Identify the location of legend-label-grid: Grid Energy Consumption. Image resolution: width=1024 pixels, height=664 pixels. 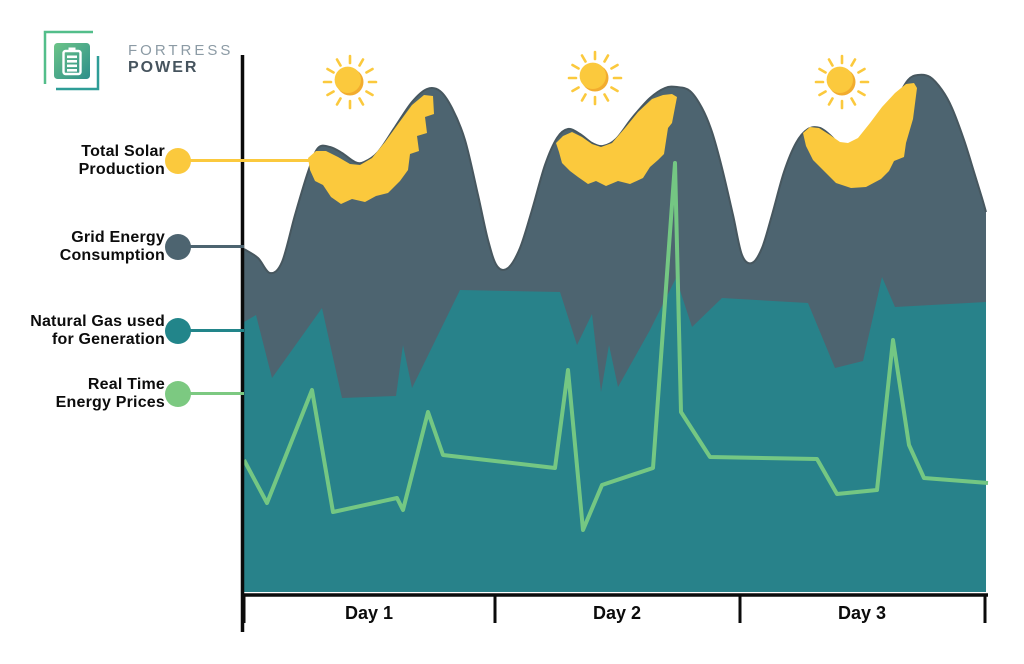
(112, 246).